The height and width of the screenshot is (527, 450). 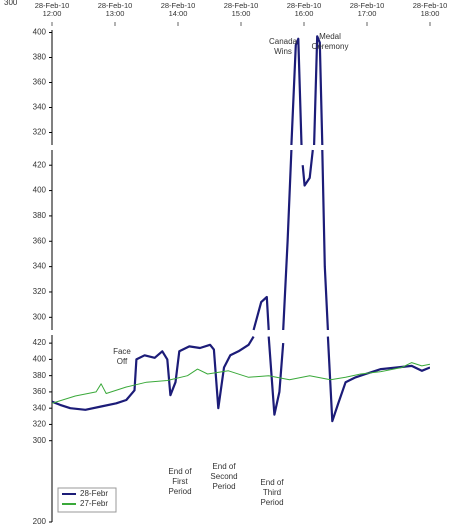 What do you see at coordinates (11, 3) in the screenshot?
I see `cut-tick-label: 300` at bounding box center [11, 3].